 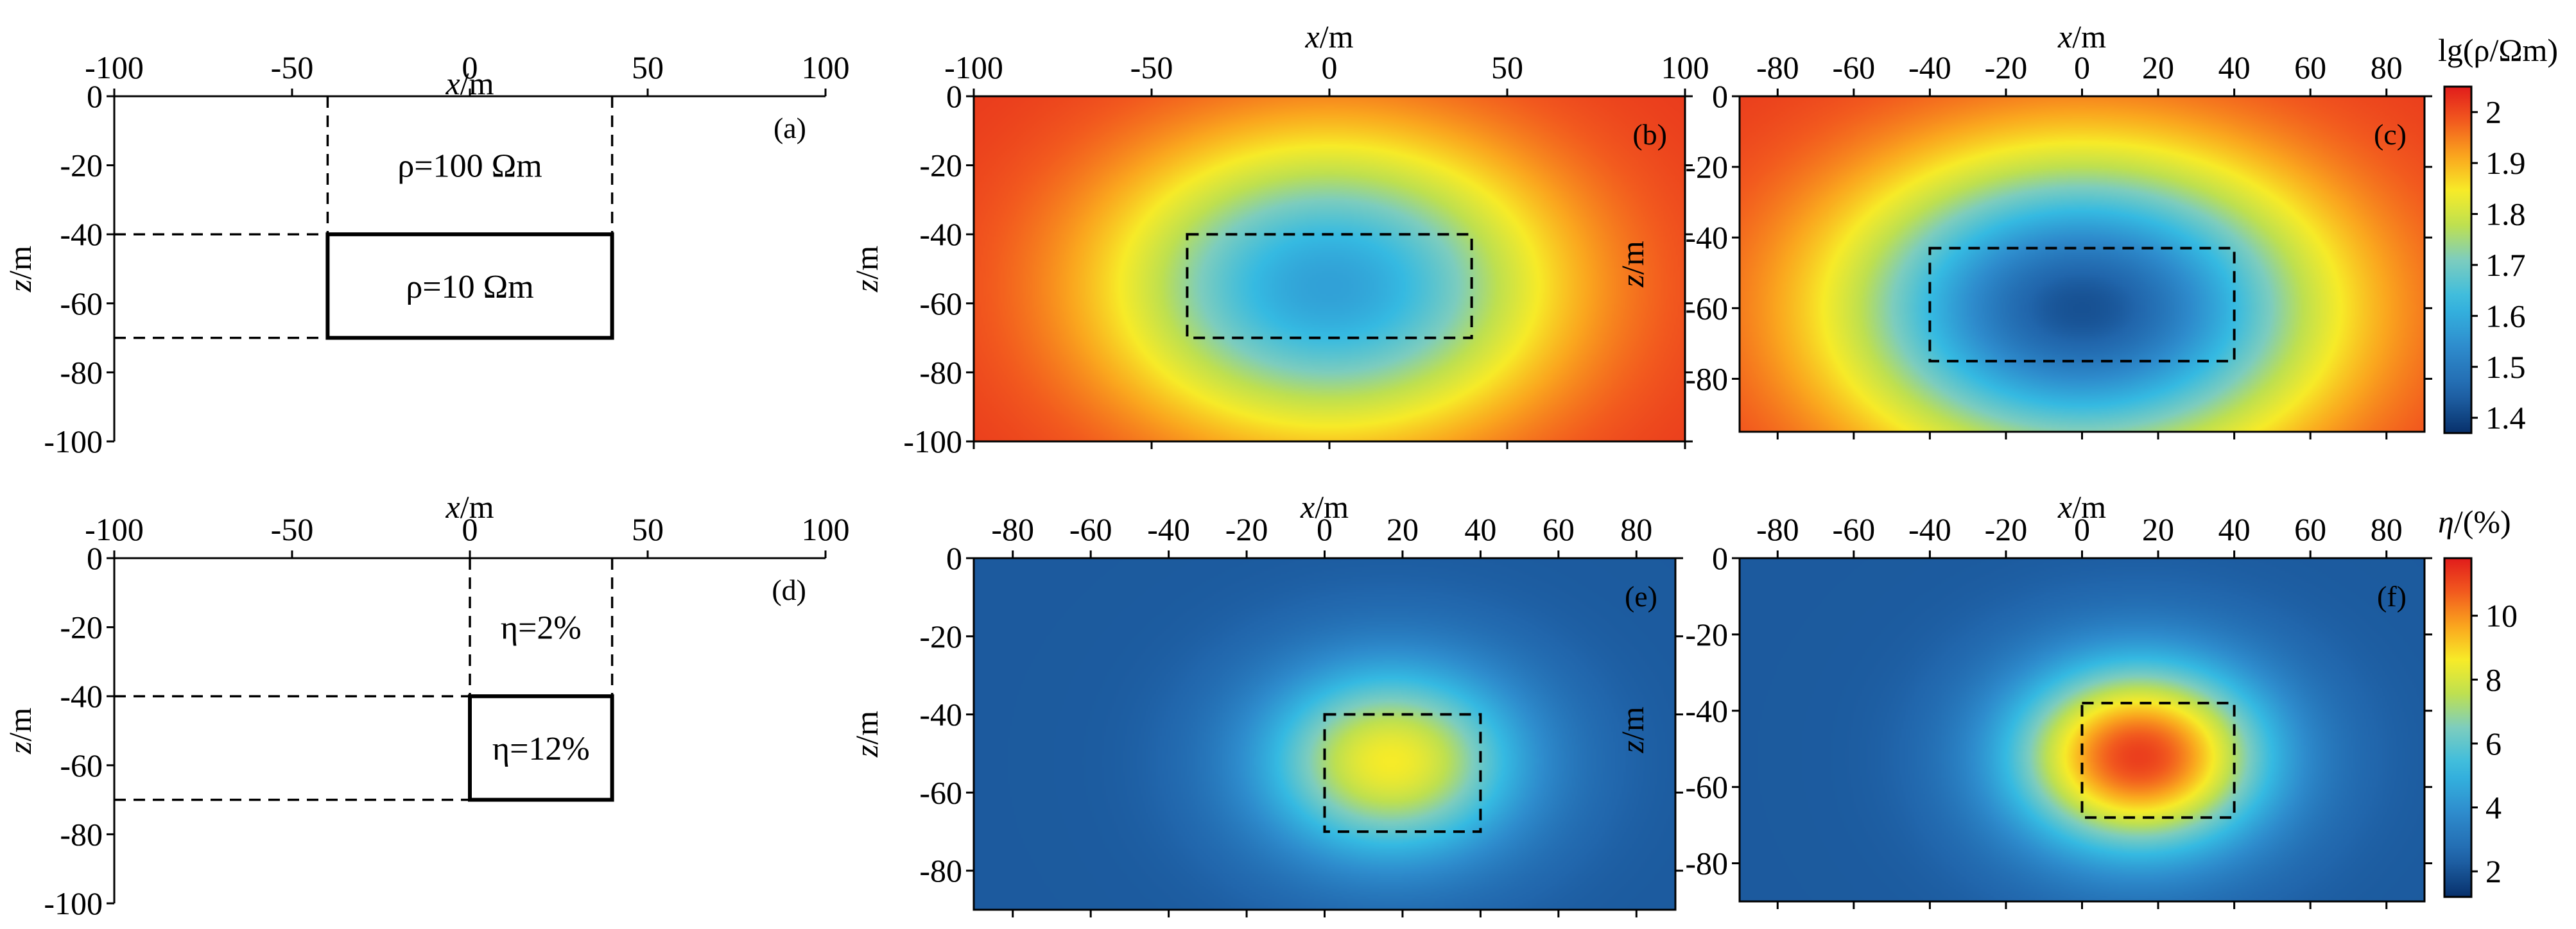 I want to click on panel-label: (c), so click(x=2391, y=134).